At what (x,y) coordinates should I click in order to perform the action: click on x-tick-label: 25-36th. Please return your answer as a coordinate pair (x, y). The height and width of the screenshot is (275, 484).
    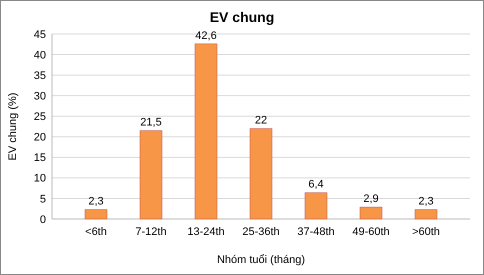
    Looking at the image, I should click on (261, 232).